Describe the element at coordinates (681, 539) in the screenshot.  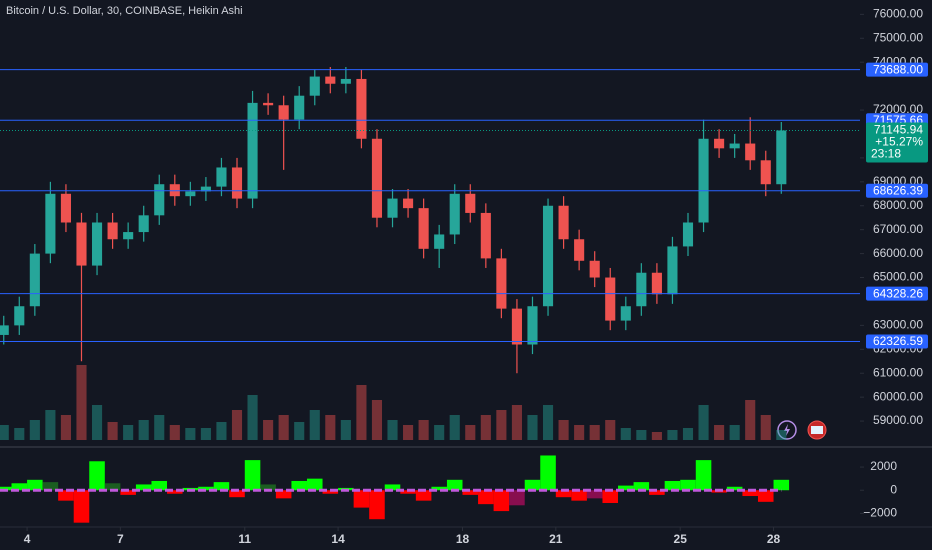
I see `x-tick-label: 25` at that location.